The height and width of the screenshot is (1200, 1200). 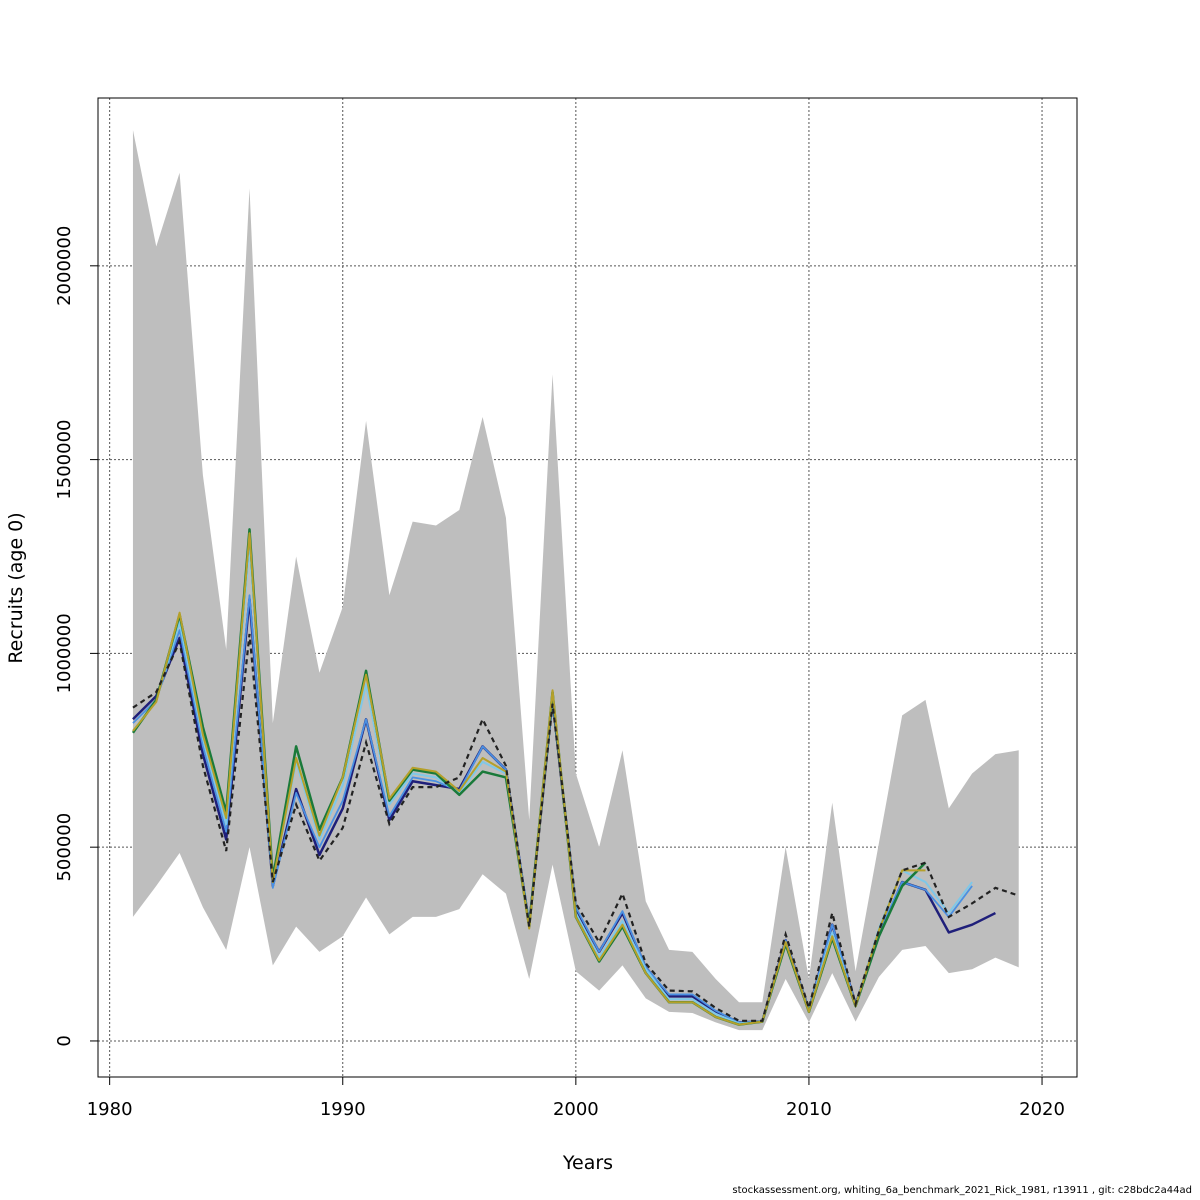 I want to click on y-axis: 0 500000 1000000 1500000 2000000, so click(x=76, y=636).